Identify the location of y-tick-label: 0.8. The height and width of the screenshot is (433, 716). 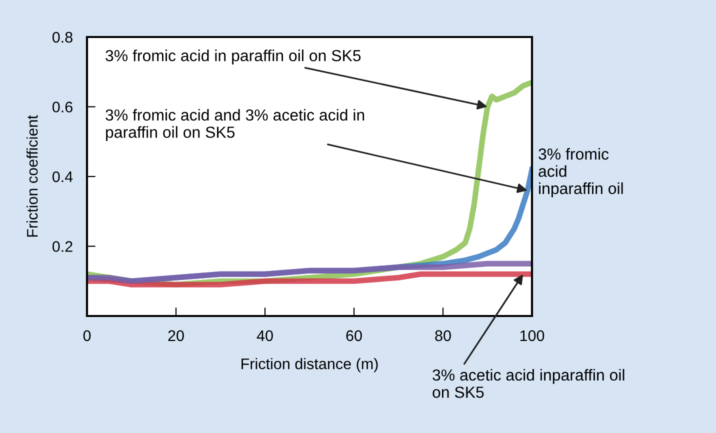
(62, 37).